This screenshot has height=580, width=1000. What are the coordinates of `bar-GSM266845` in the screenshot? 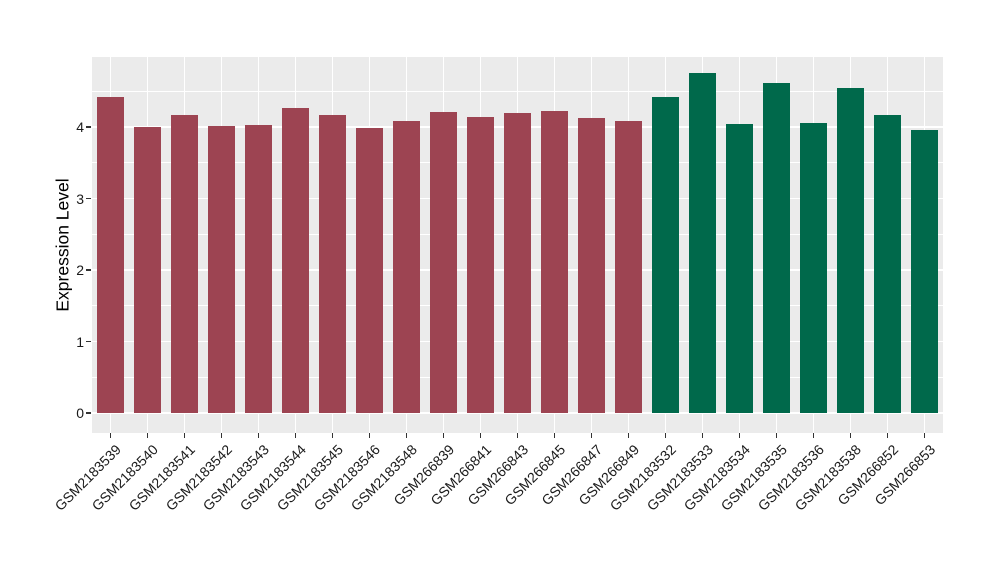 It's located at (554, 261).